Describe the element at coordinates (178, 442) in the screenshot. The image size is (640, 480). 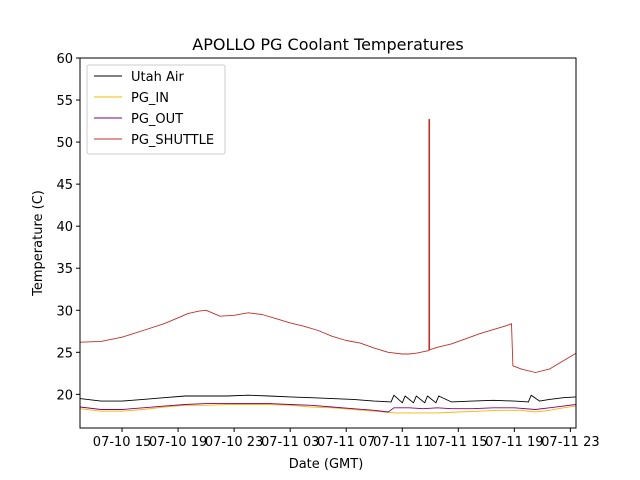
I see `x-tick-label: 07-10 19` at that location.